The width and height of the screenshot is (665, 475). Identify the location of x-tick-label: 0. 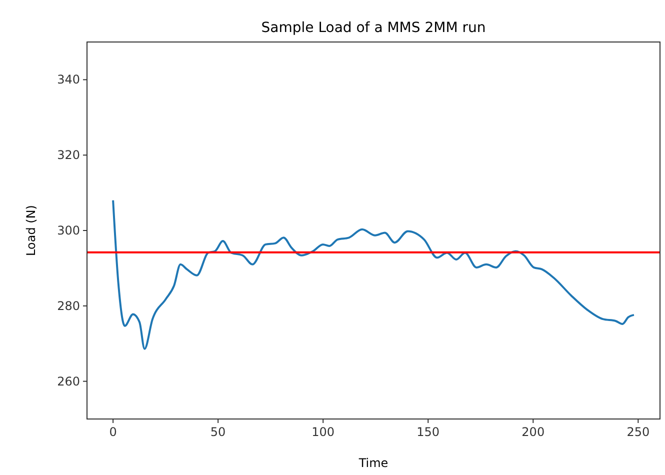
(113, 432).